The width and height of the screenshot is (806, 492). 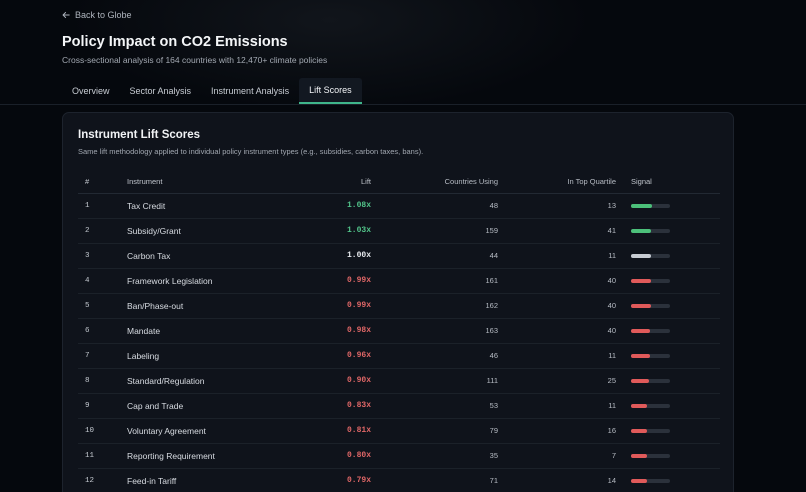 What do you see at coordinates (557, 456) in the screenshot?
I see `row-in-top-quartile: 7` at bounding box center [557, 456].